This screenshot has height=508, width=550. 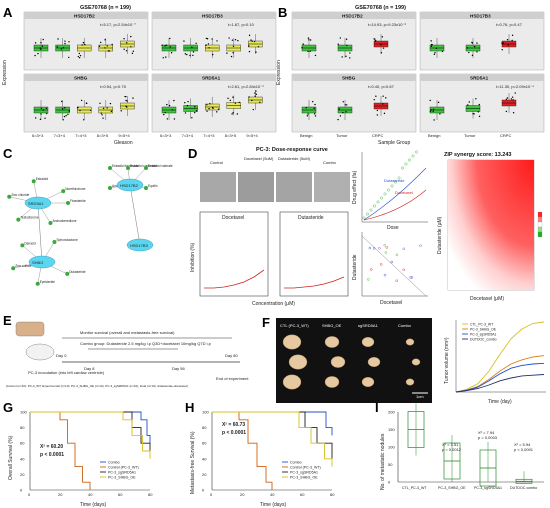 What do you see at coordinates (120, 494) in the screenshot?
I see `x-tick: 60` at bounding box center [120, 494].